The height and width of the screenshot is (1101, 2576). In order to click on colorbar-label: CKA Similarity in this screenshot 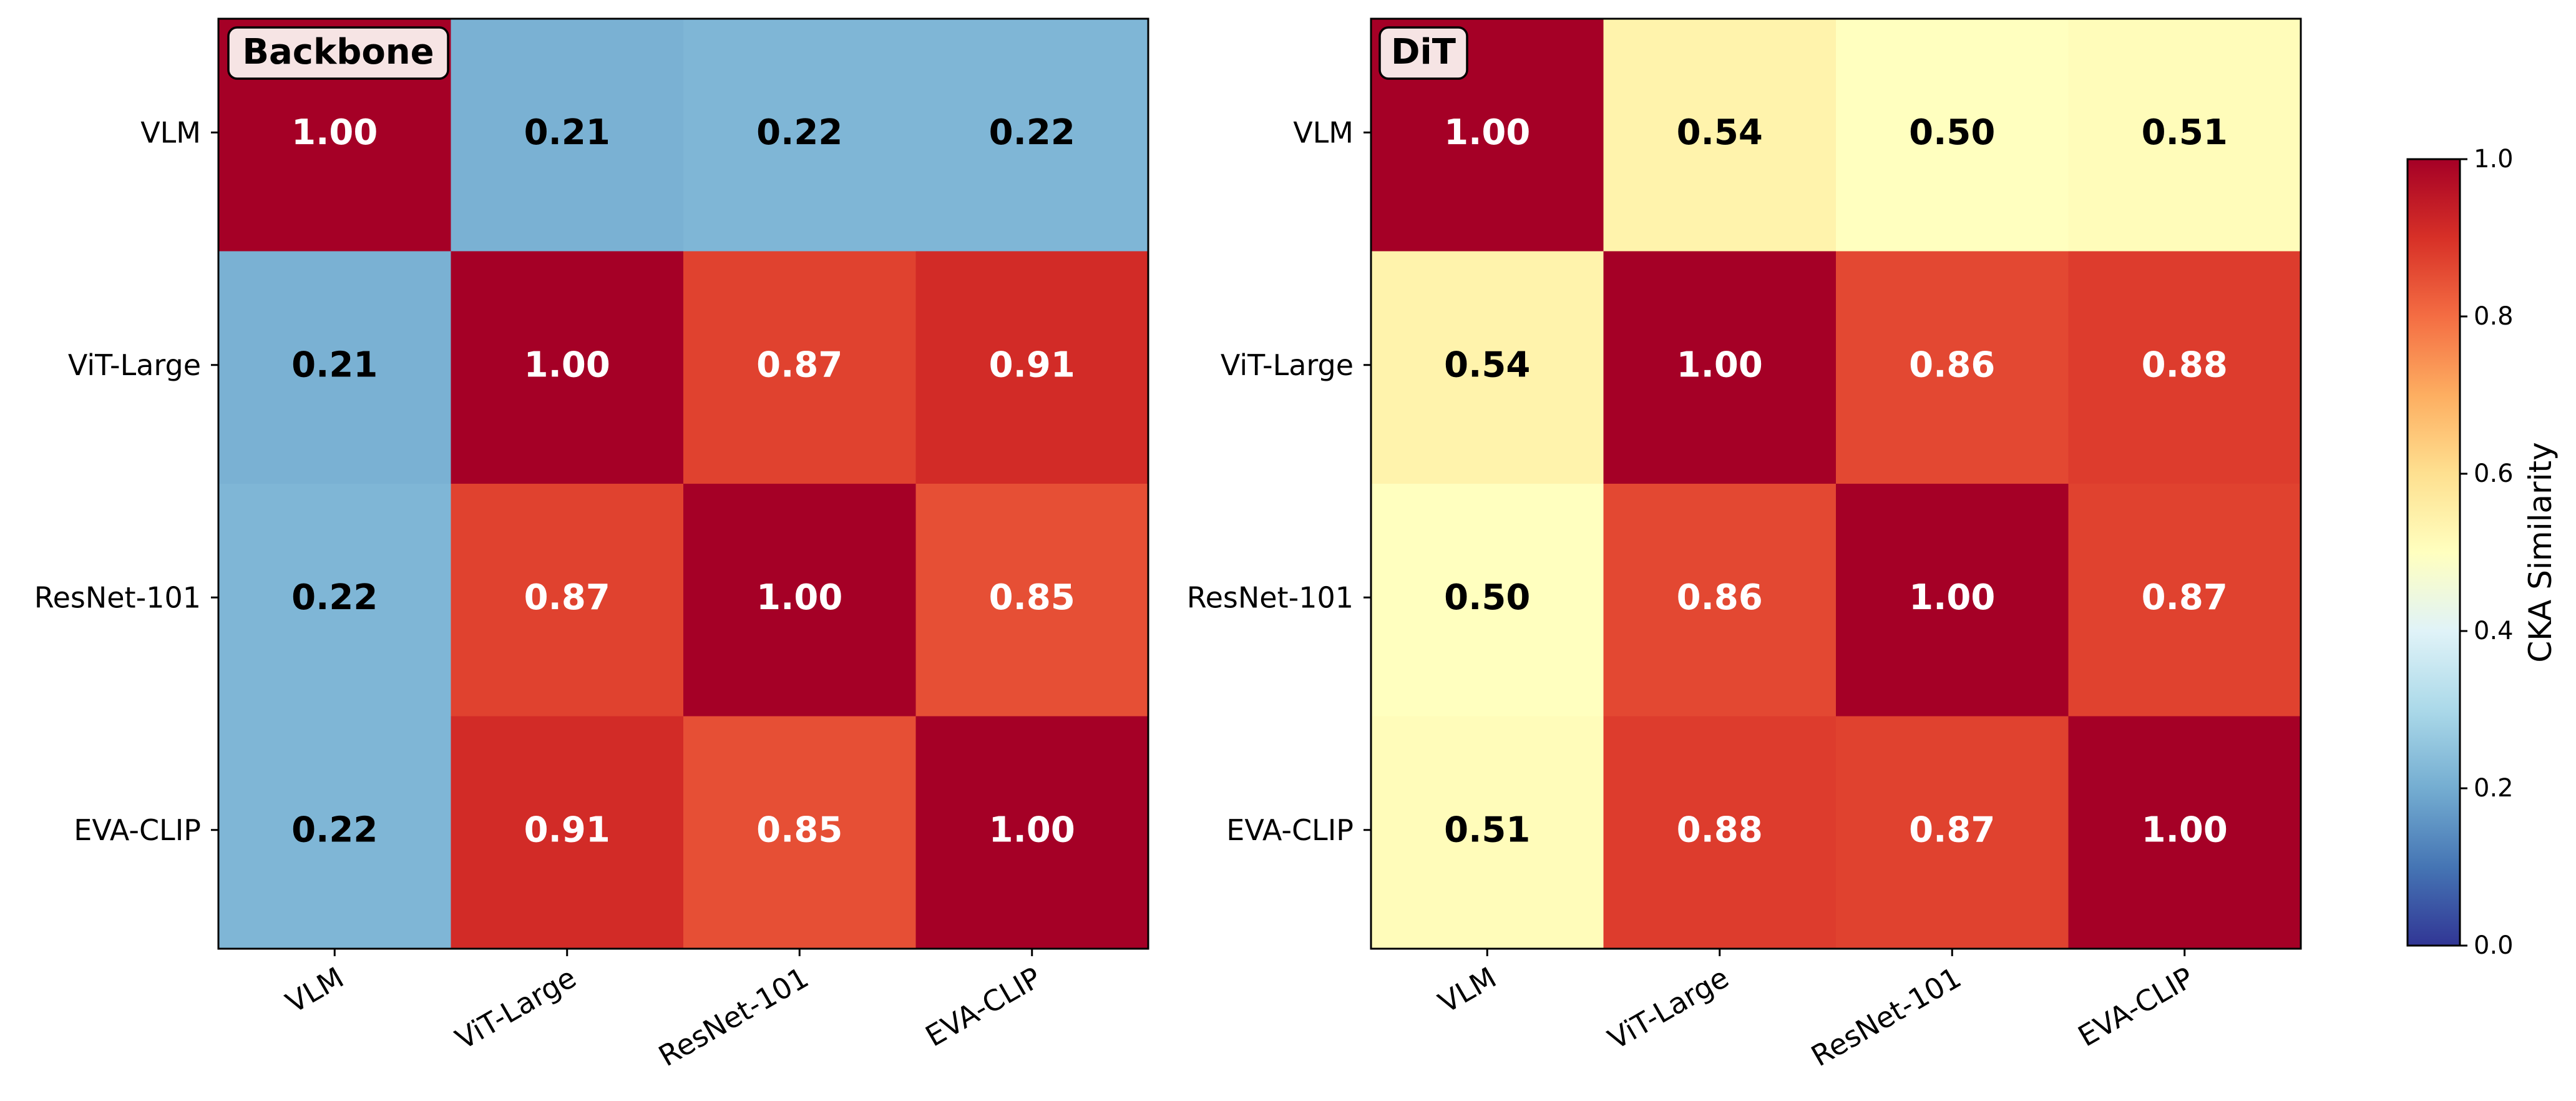, I will do `click(2540, 552)`.